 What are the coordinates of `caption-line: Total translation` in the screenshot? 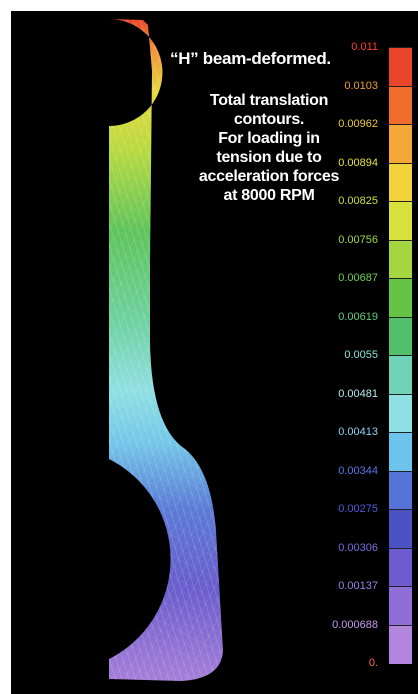 It's located at (269, 100).